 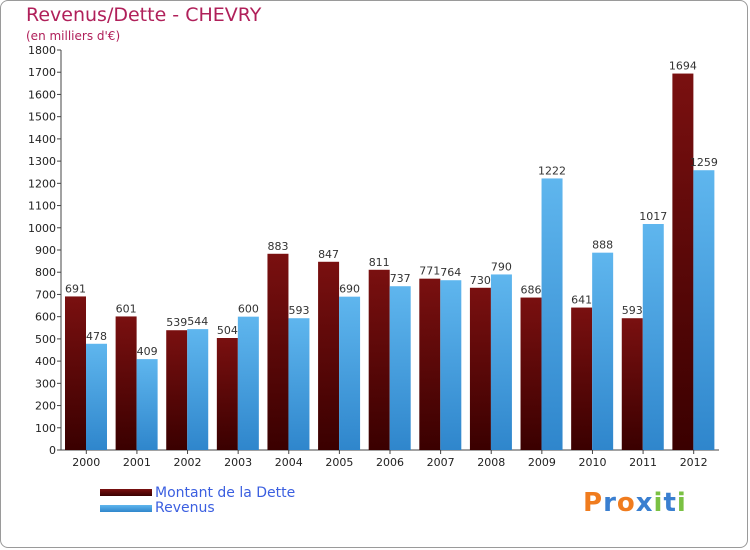 What do you see at coordinates (185, 508) in the screenshot?
I see `legend-label-revenue: Revenus` at bounding box center [185, 508].